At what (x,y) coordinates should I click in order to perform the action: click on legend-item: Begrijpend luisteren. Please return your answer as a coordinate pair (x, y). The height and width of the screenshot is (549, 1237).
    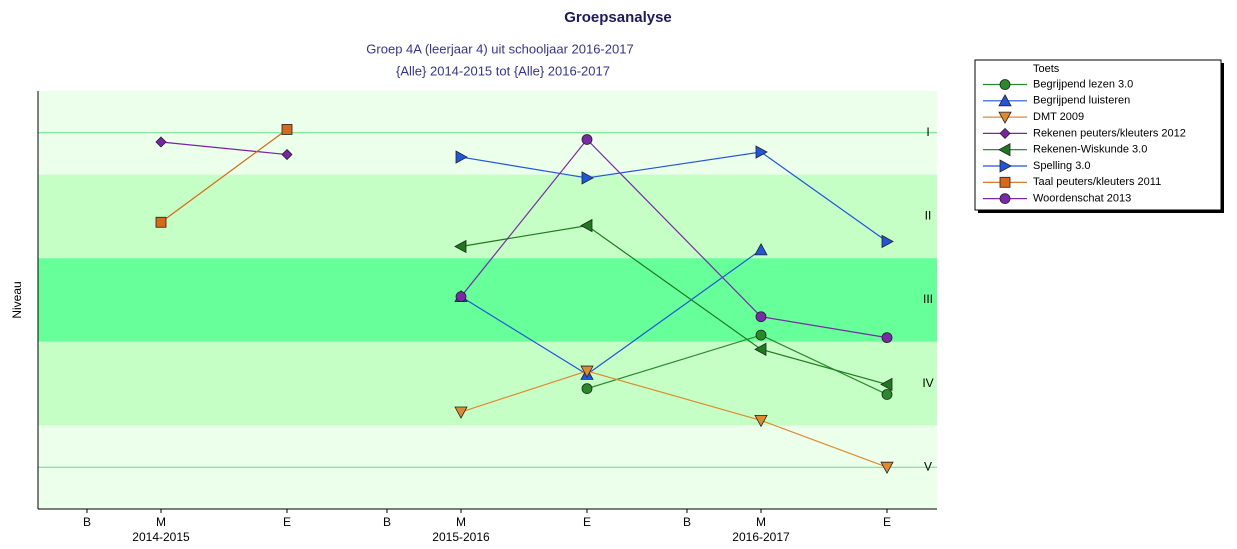
    Looking at the image, I should click on (1056, 100).